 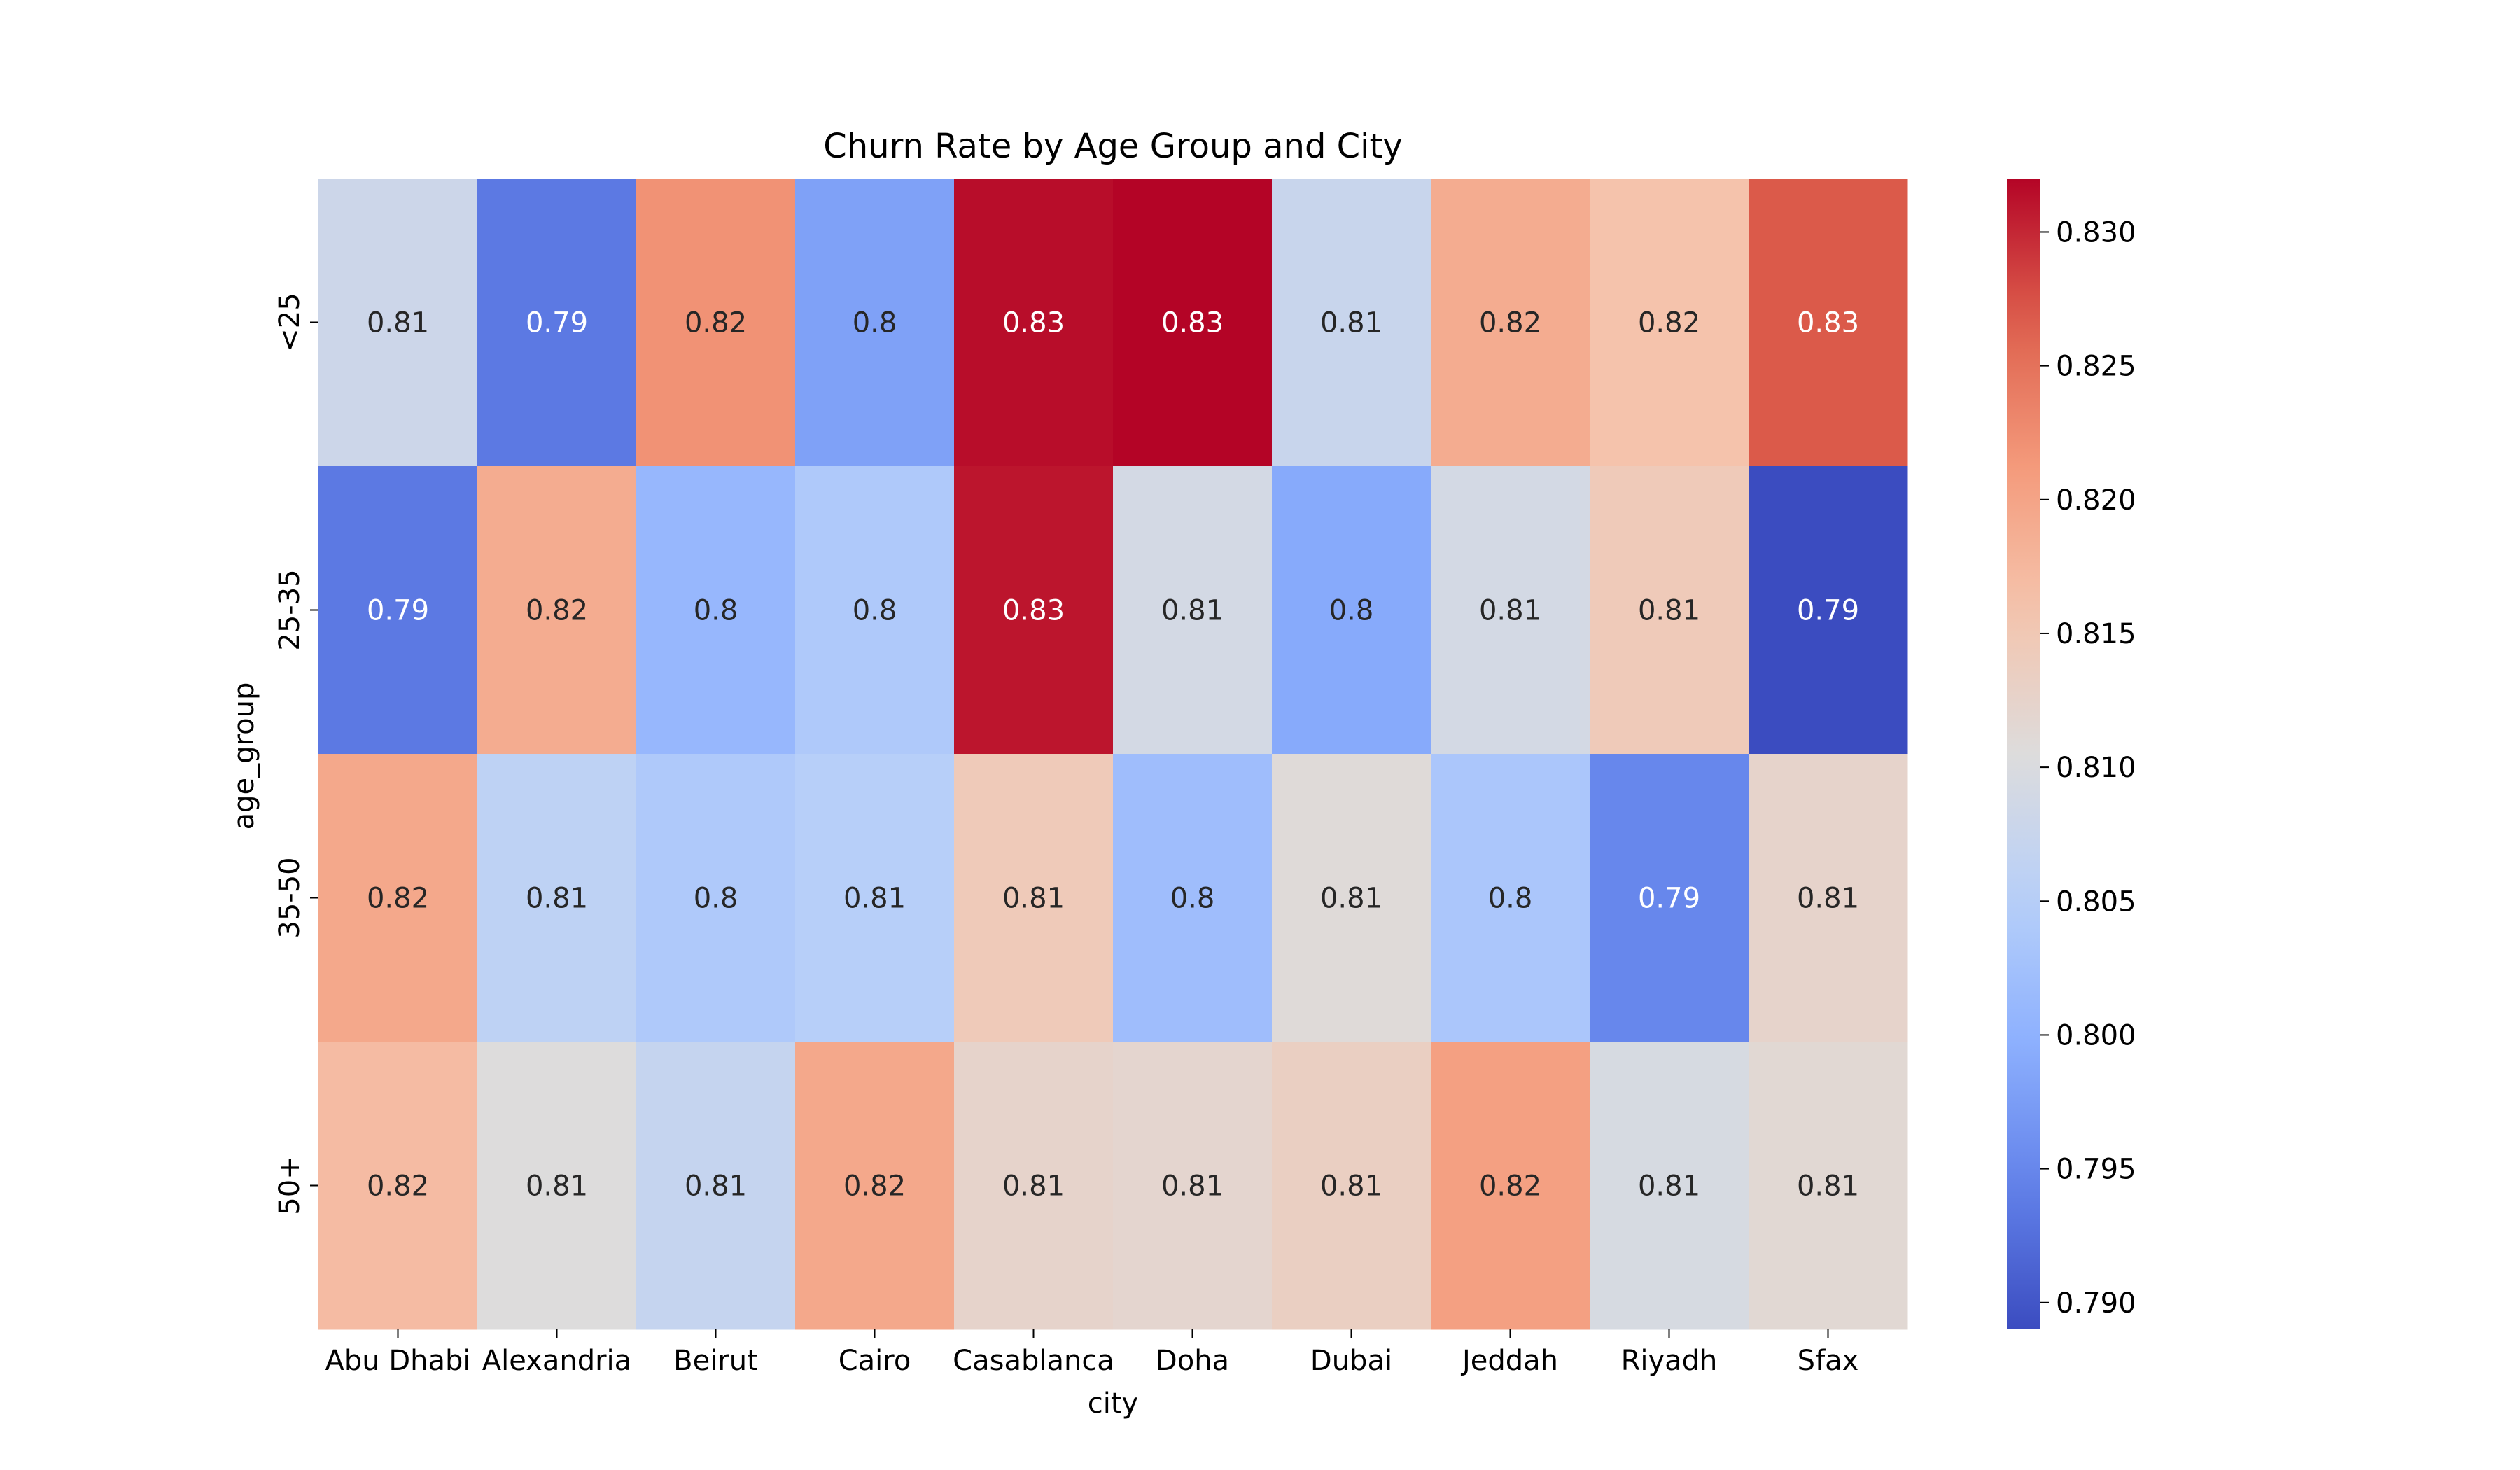 What do you see at coordinates (1192, 1361) in the screenshot?
I see `x-tick-label: Doha` at bounding box center [1192, 1361].